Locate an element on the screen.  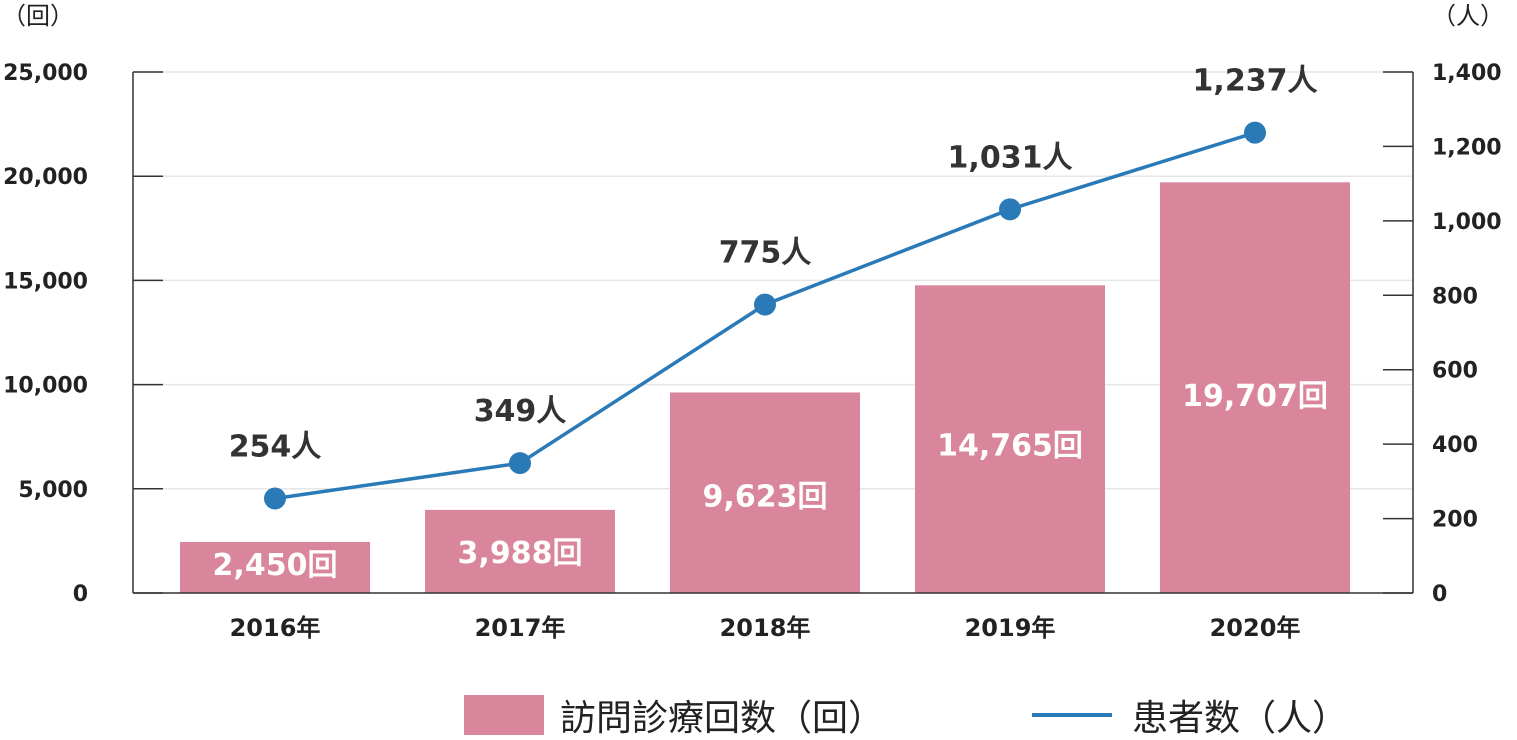
left-tick-label: 15,000 is located at coordinates (45, 281).